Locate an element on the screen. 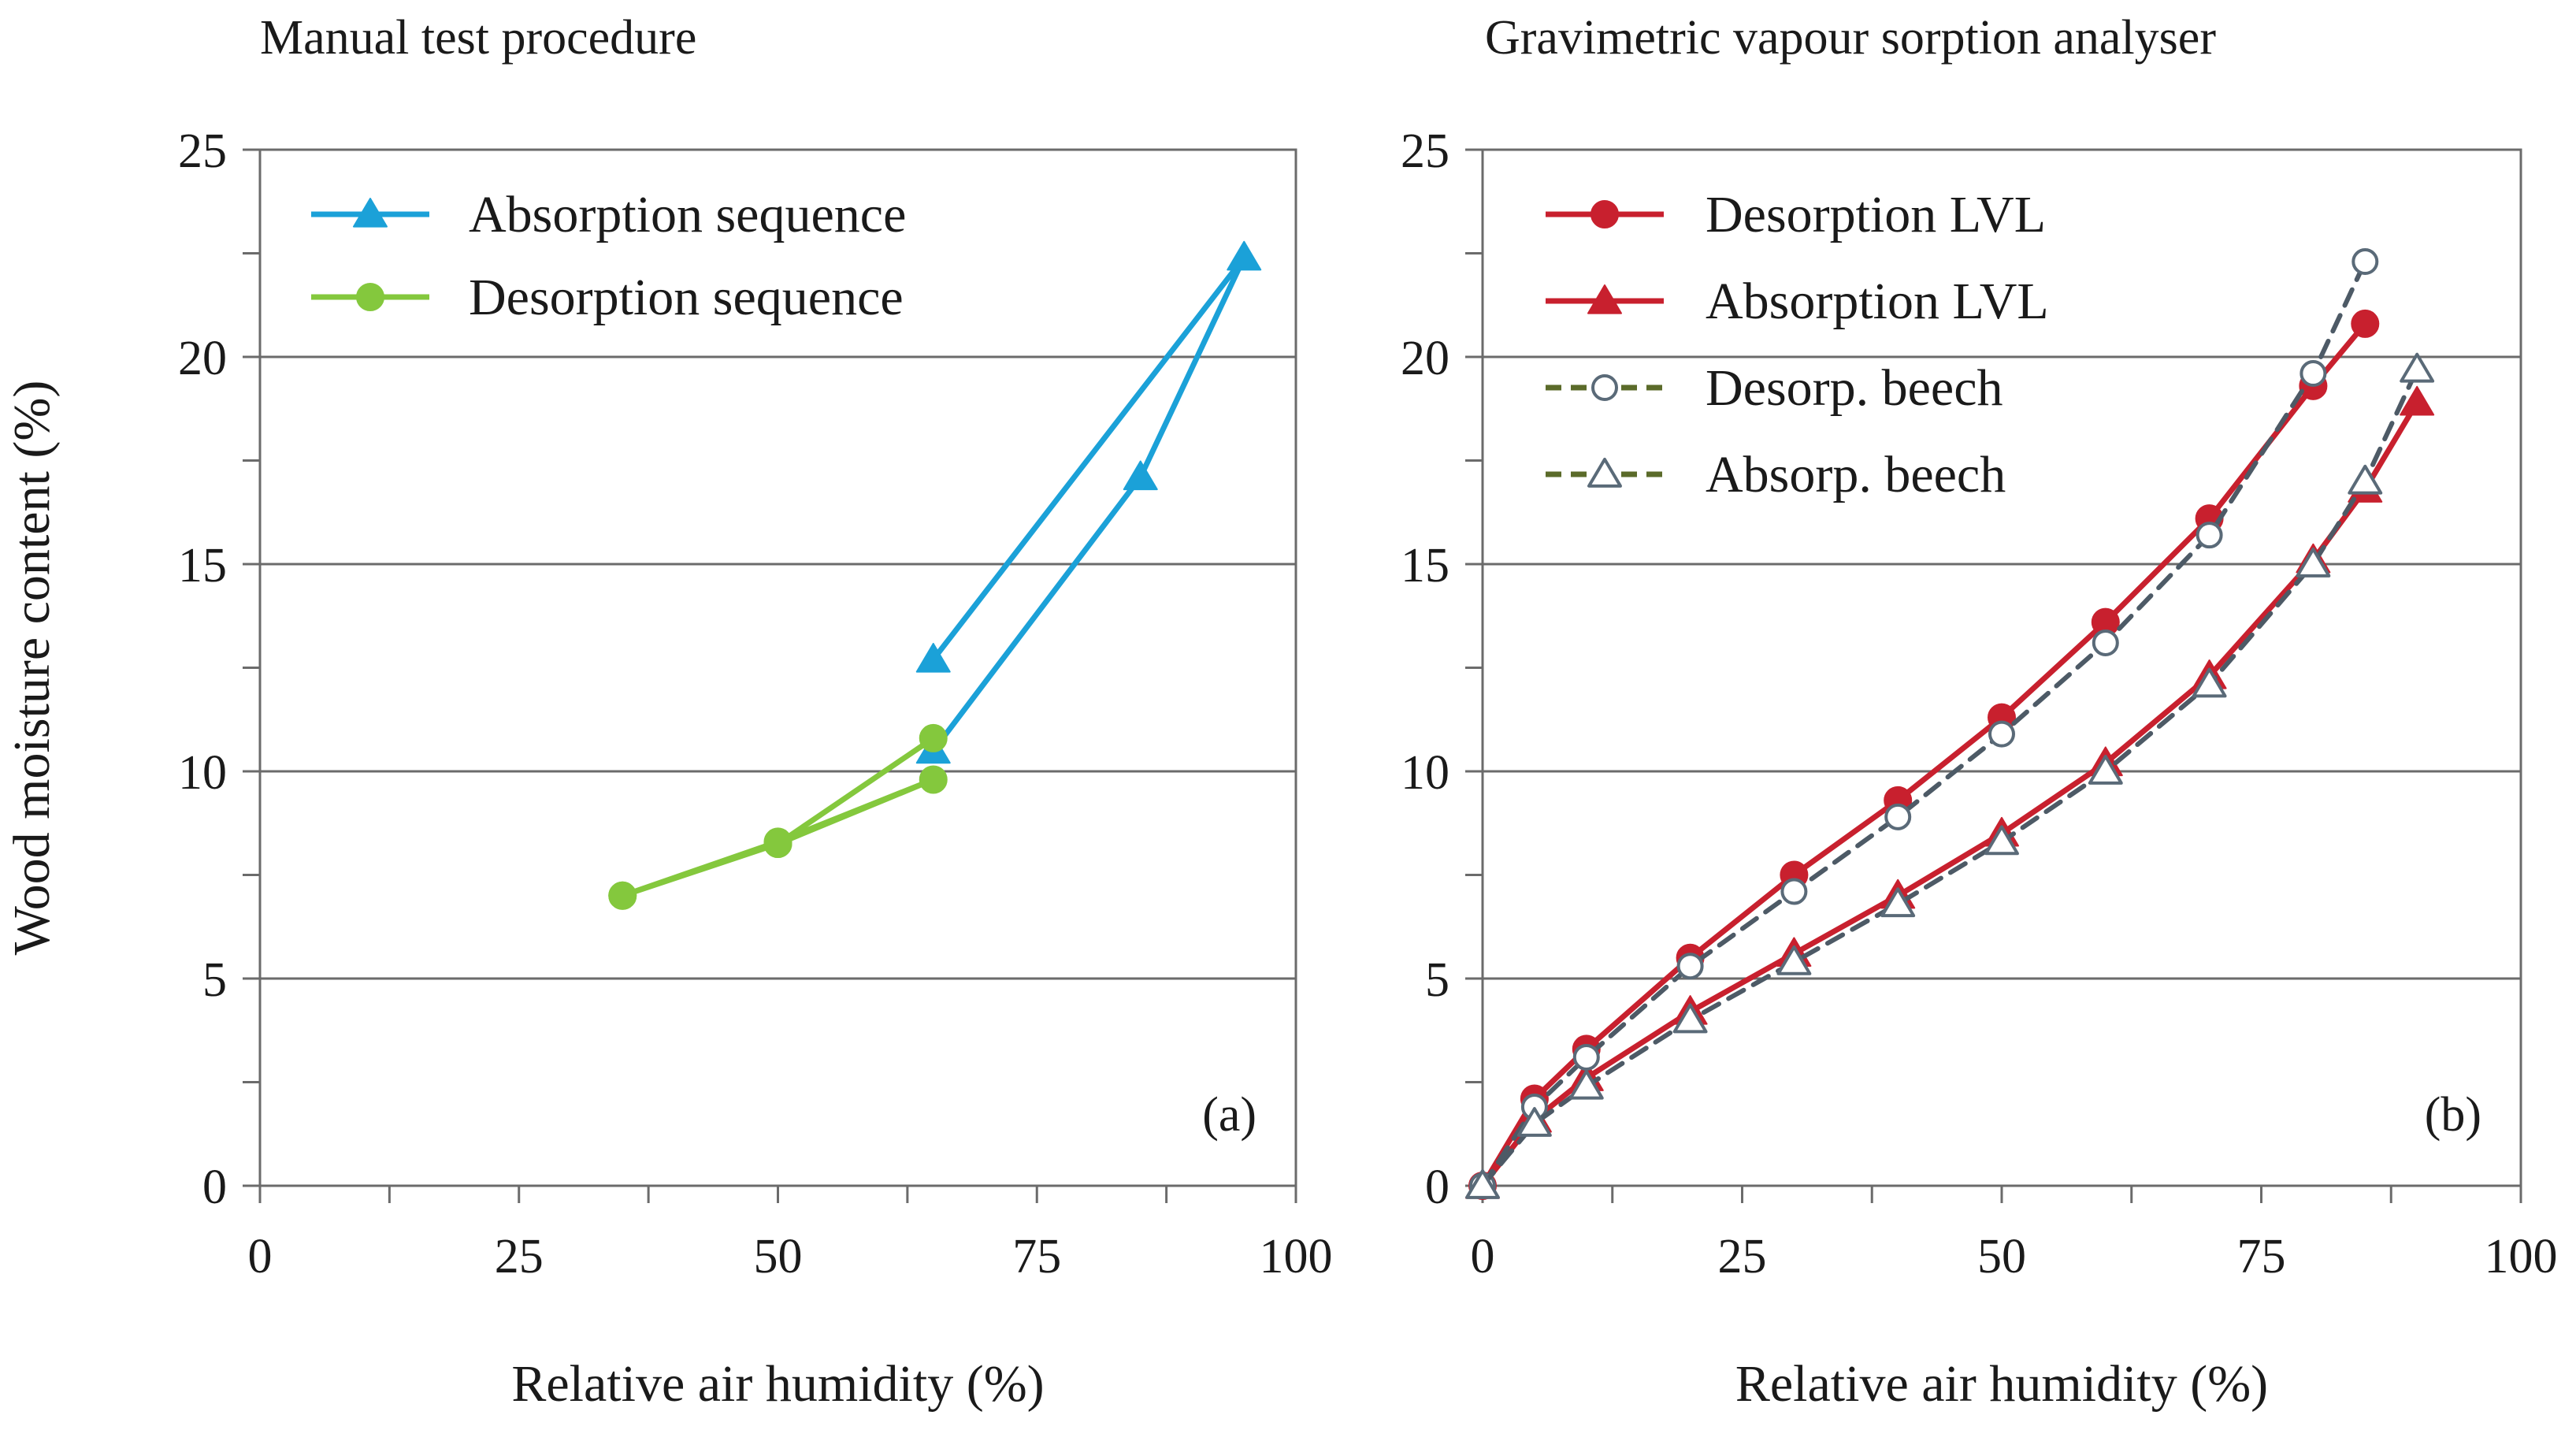 Image resolution: width=2576 pixels, height=1430 pixels. legend-entry: Desorption sequence is located at coordinates (607, 297).